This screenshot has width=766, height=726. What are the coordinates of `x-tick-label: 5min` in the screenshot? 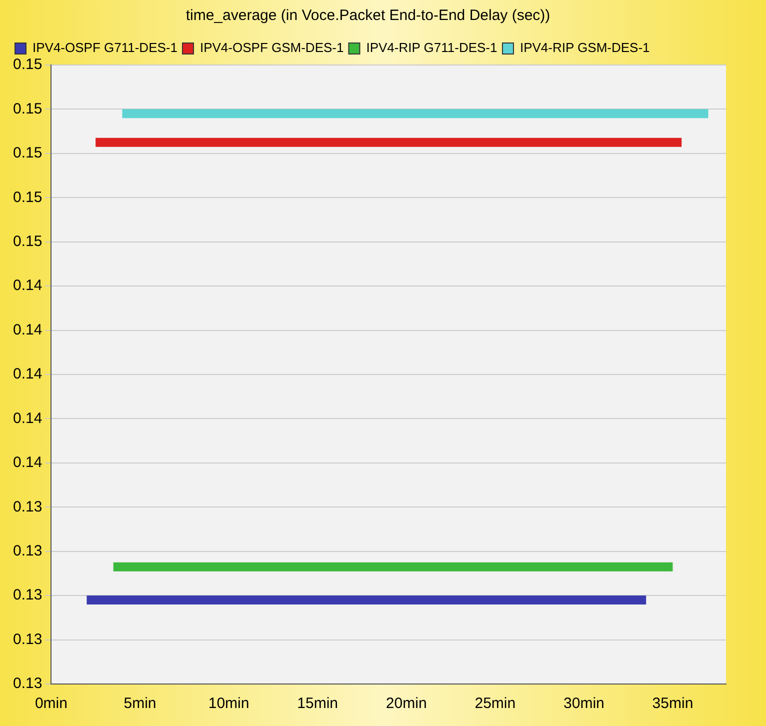 It's located at (140, 703).